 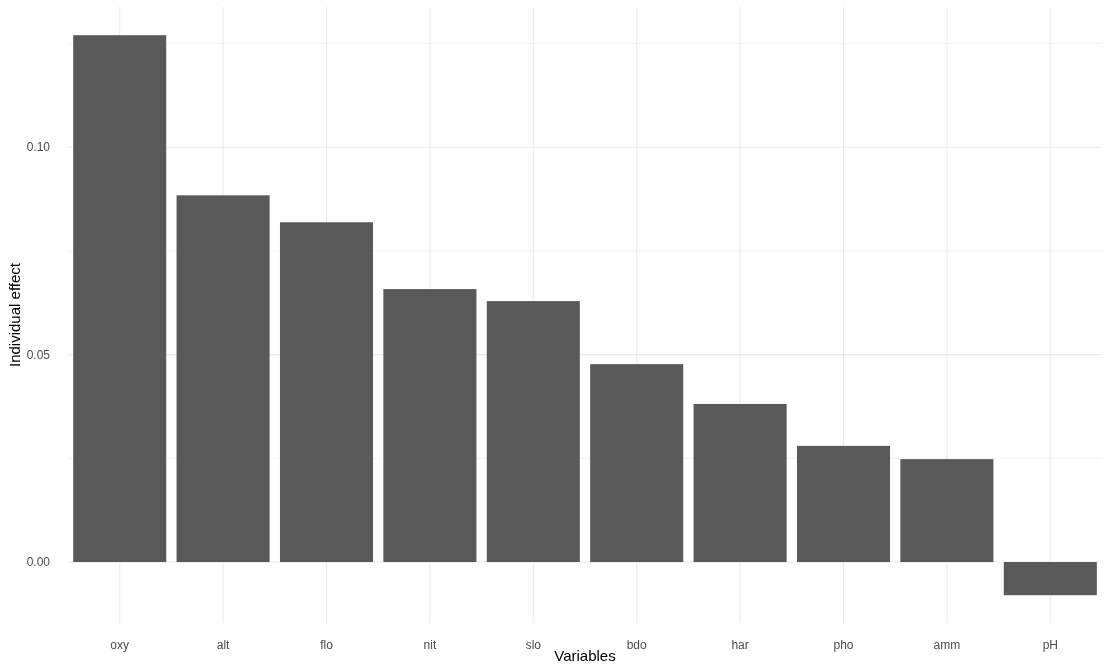 What do you see at coordinates (843, 645) in the screenshot?
I see `x-tick-label: pho` at bounding box center [843, 645].